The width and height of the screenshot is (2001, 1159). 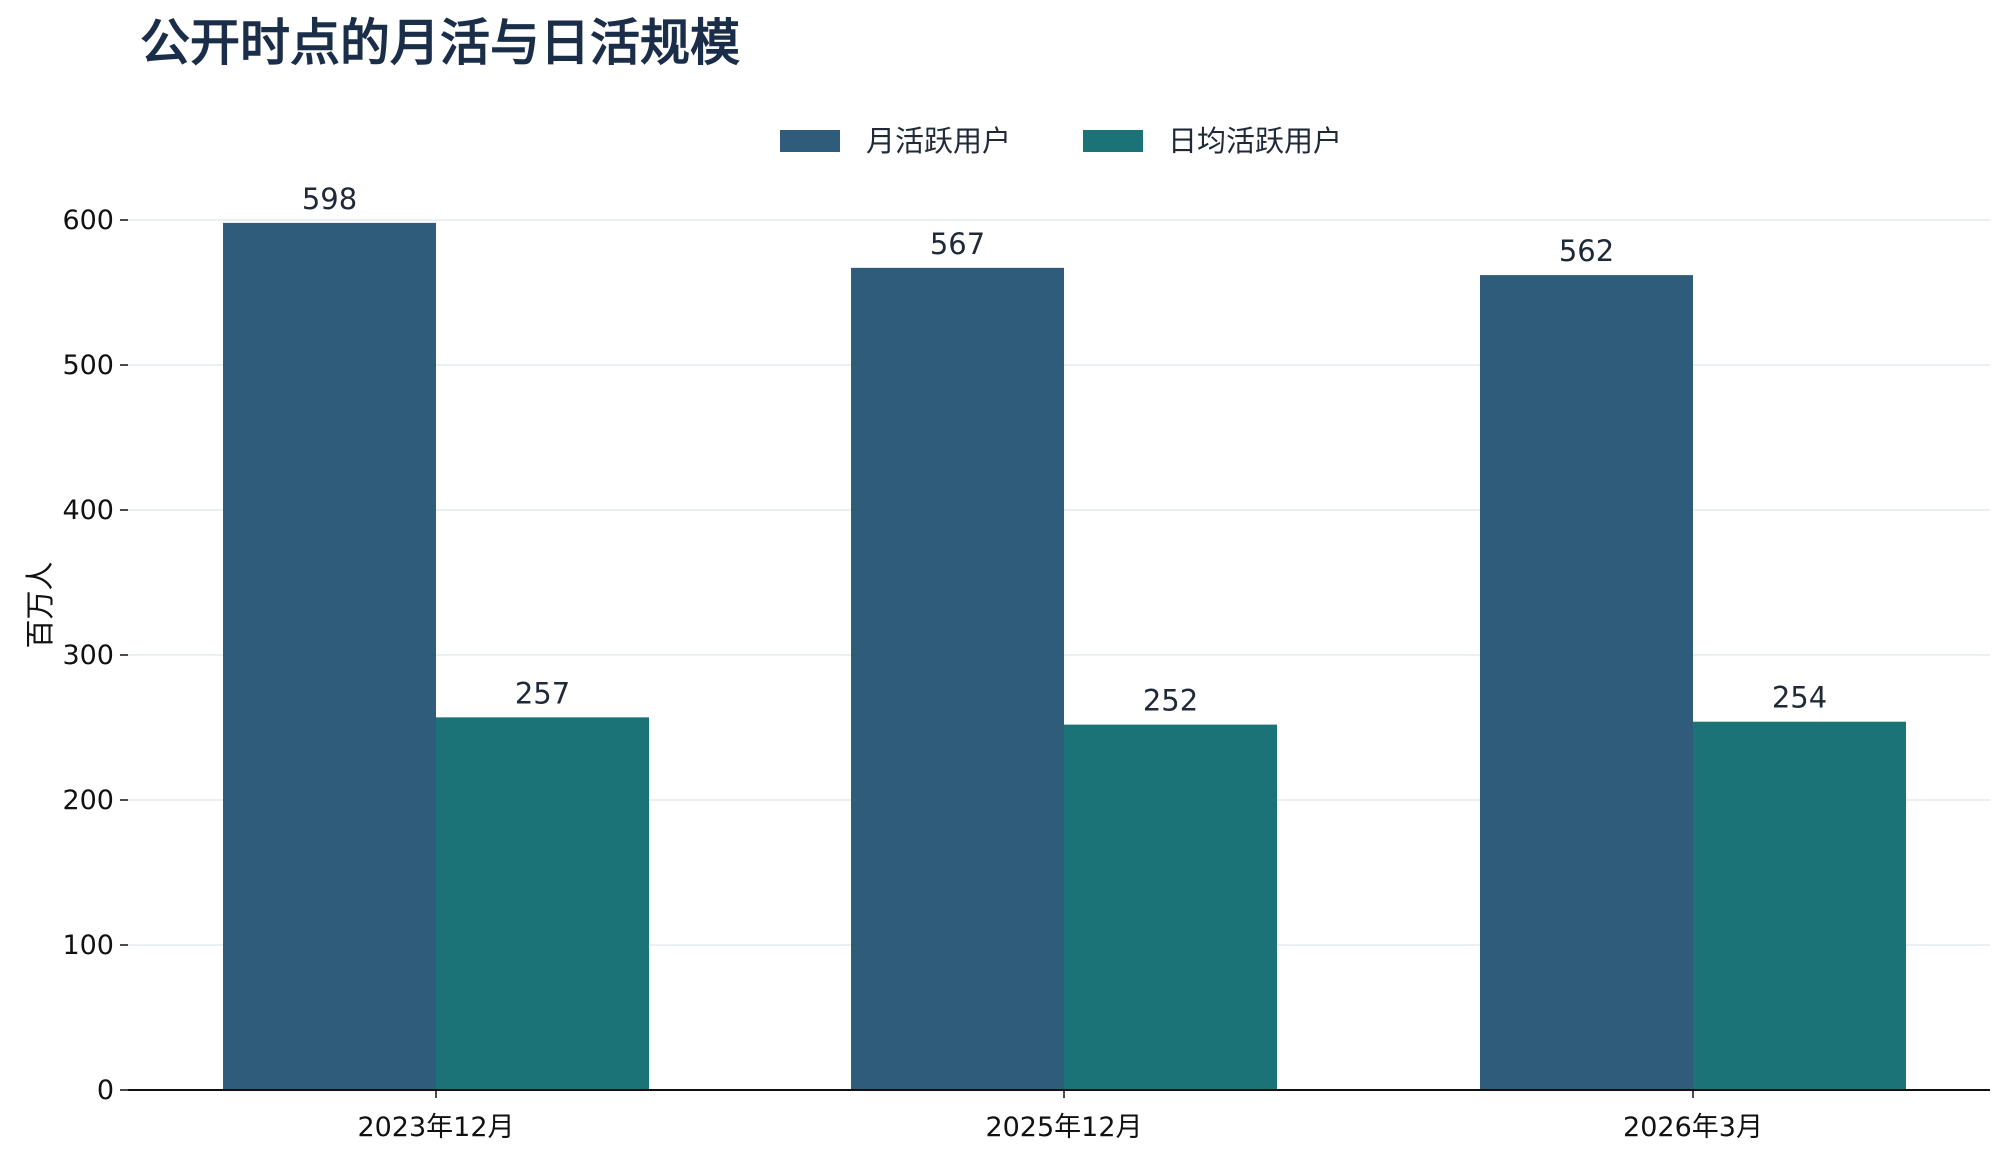 I want to click on legend-item-mau: 月活跃用户, so click(x=895, y=141).